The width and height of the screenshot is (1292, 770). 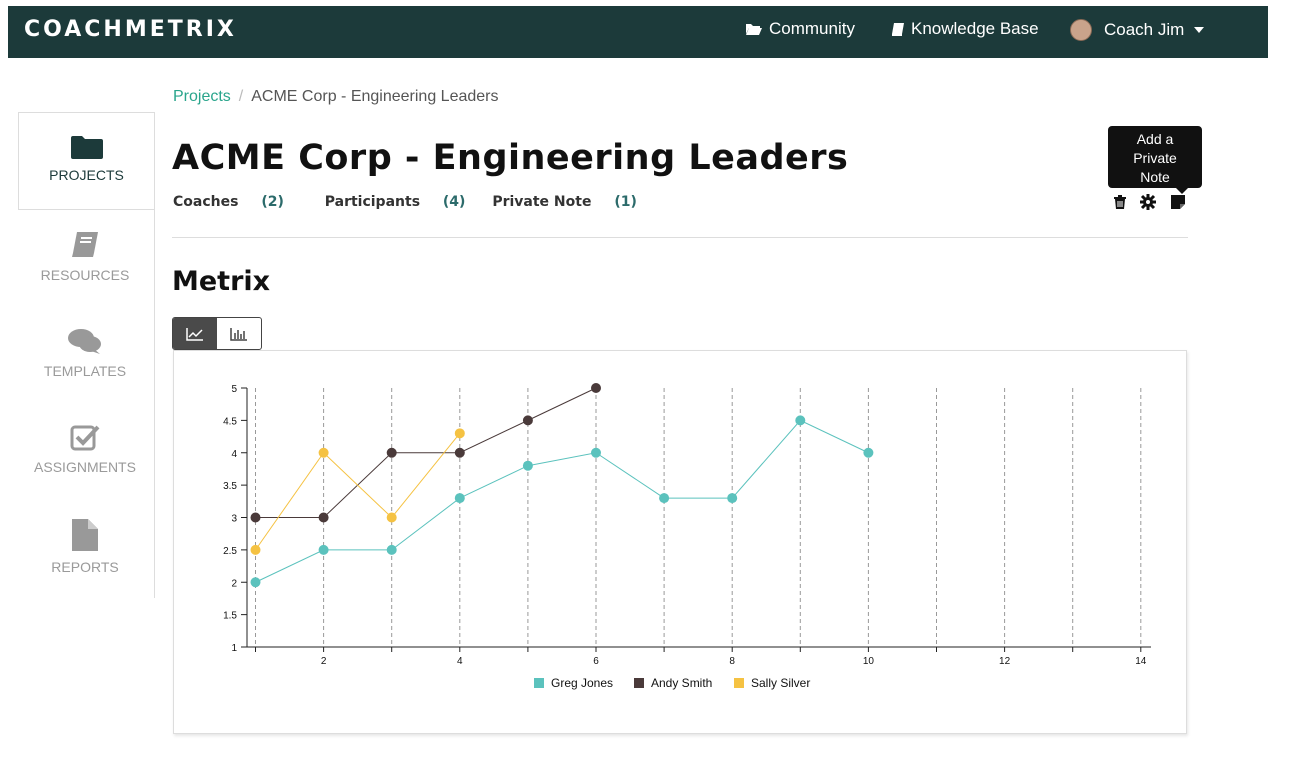 I want to click on trash-icon, so click(x=1120, y=202).